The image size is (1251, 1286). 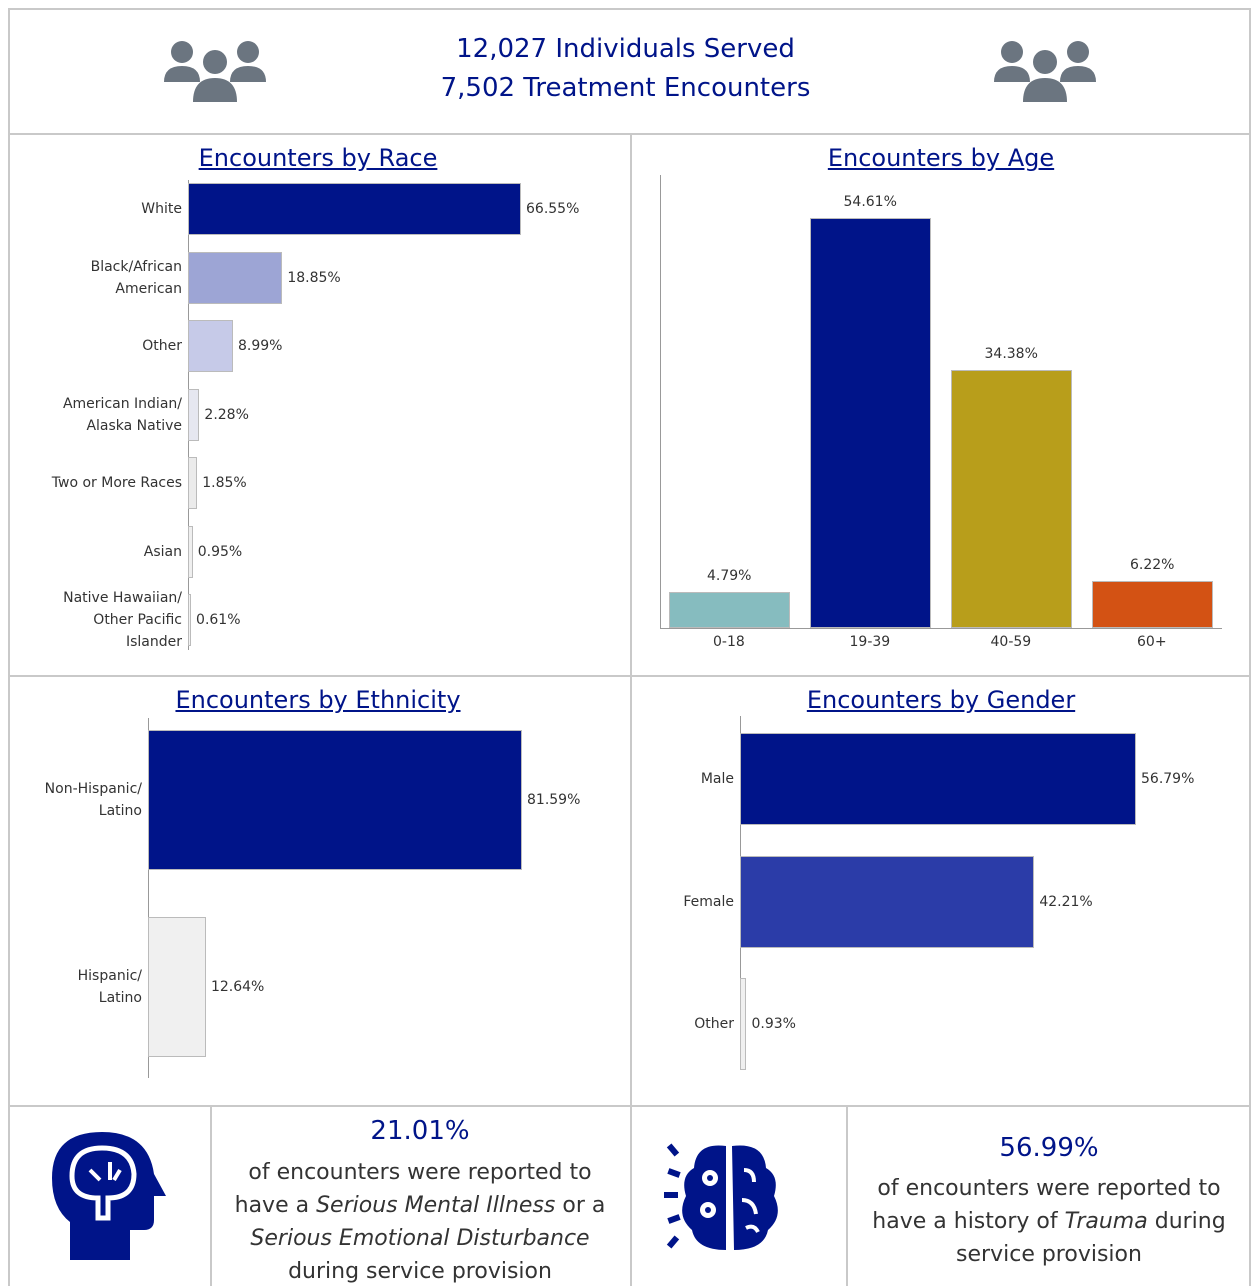 I want to click on category-label: Hispanic/ Latino, so click(x=109, y=987).